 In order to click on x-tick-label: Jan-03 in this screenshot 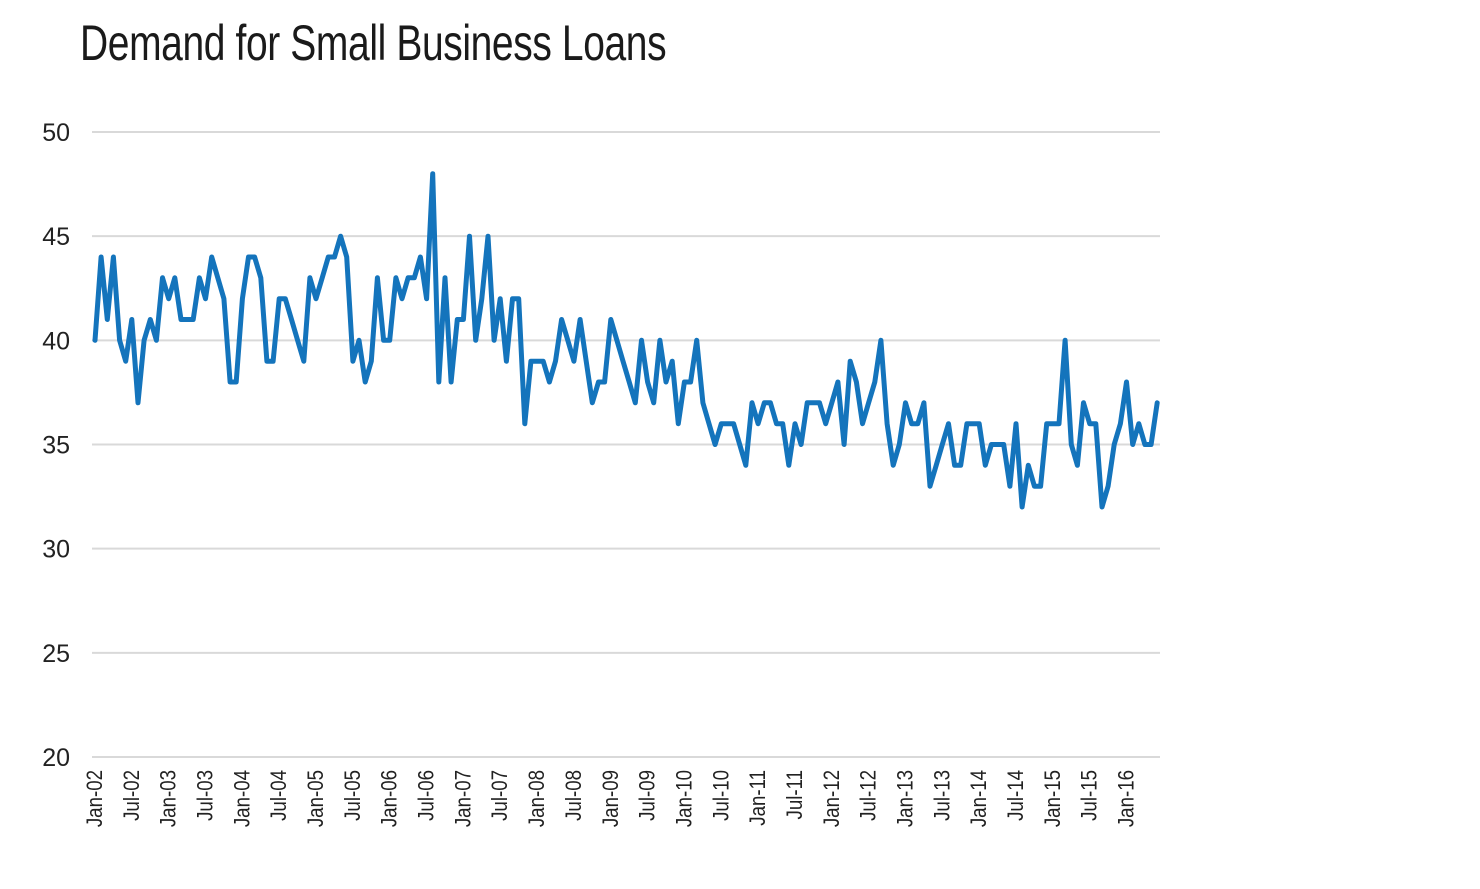, I will do `click(169, 798)`.